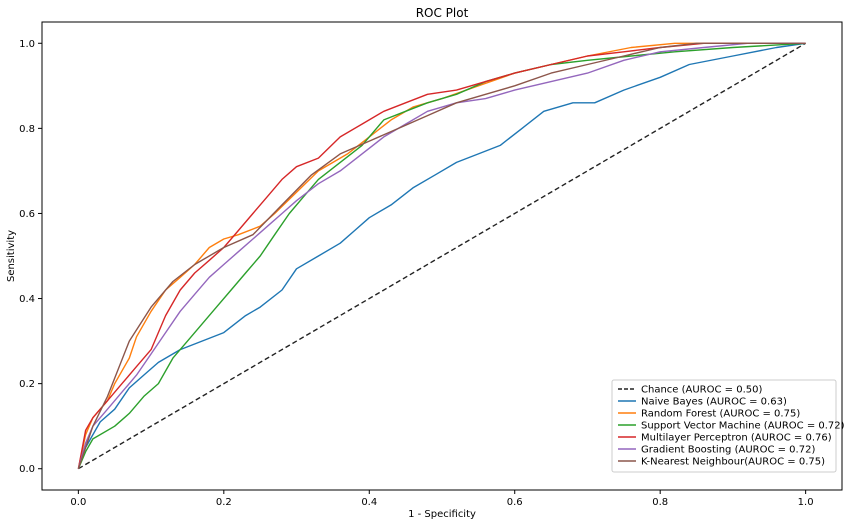  Describe the element at coordinates (714, 402) in the screenshot. I see `legend-label: Naive Bayes (AUROC = 0.63)` at that location.